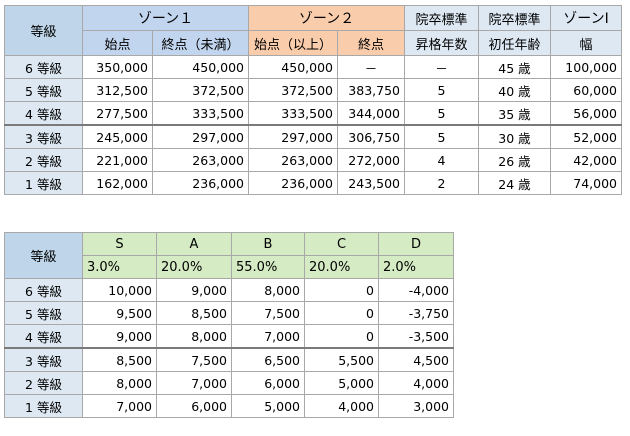 This screenshot has height=436, width=630. I want to click on value-cell: 4,000, so click(341, 406).